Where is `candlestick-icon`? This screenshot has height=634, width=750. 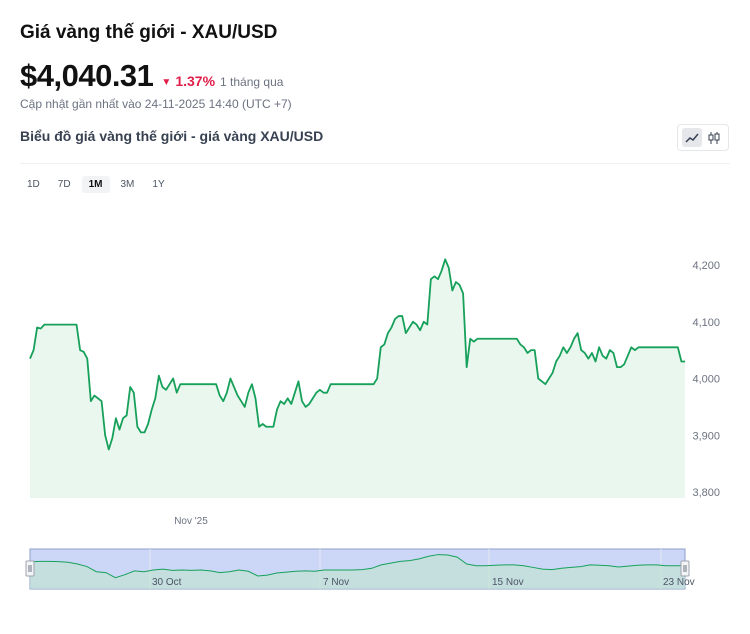 candlestick-icon is located at coordinates (714, 137).